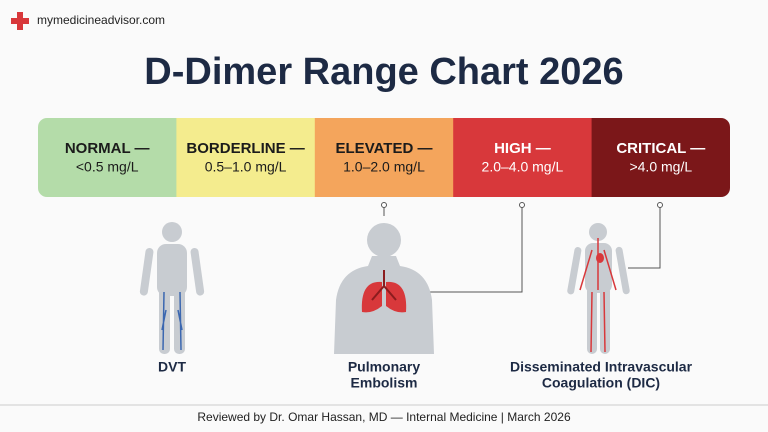  Describe the element at coordinates (384, 167) in the screenshot. I see `range-value: 1.0–2.0 mg/L` at that location.